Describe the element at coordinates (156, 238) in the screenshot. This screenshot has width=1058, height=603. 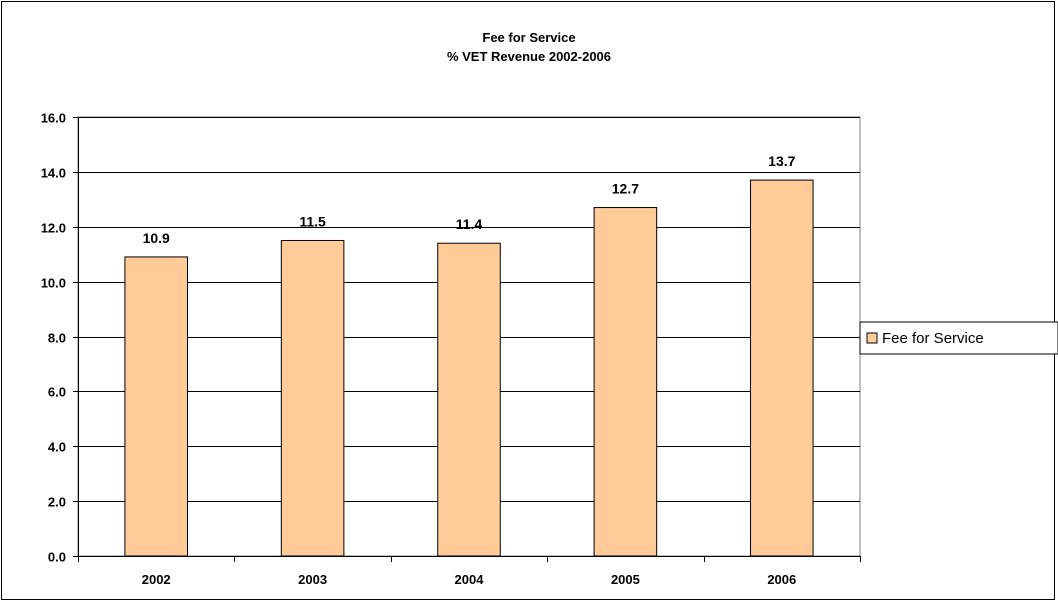
I see `data-label-2002: 10.9` at that location.